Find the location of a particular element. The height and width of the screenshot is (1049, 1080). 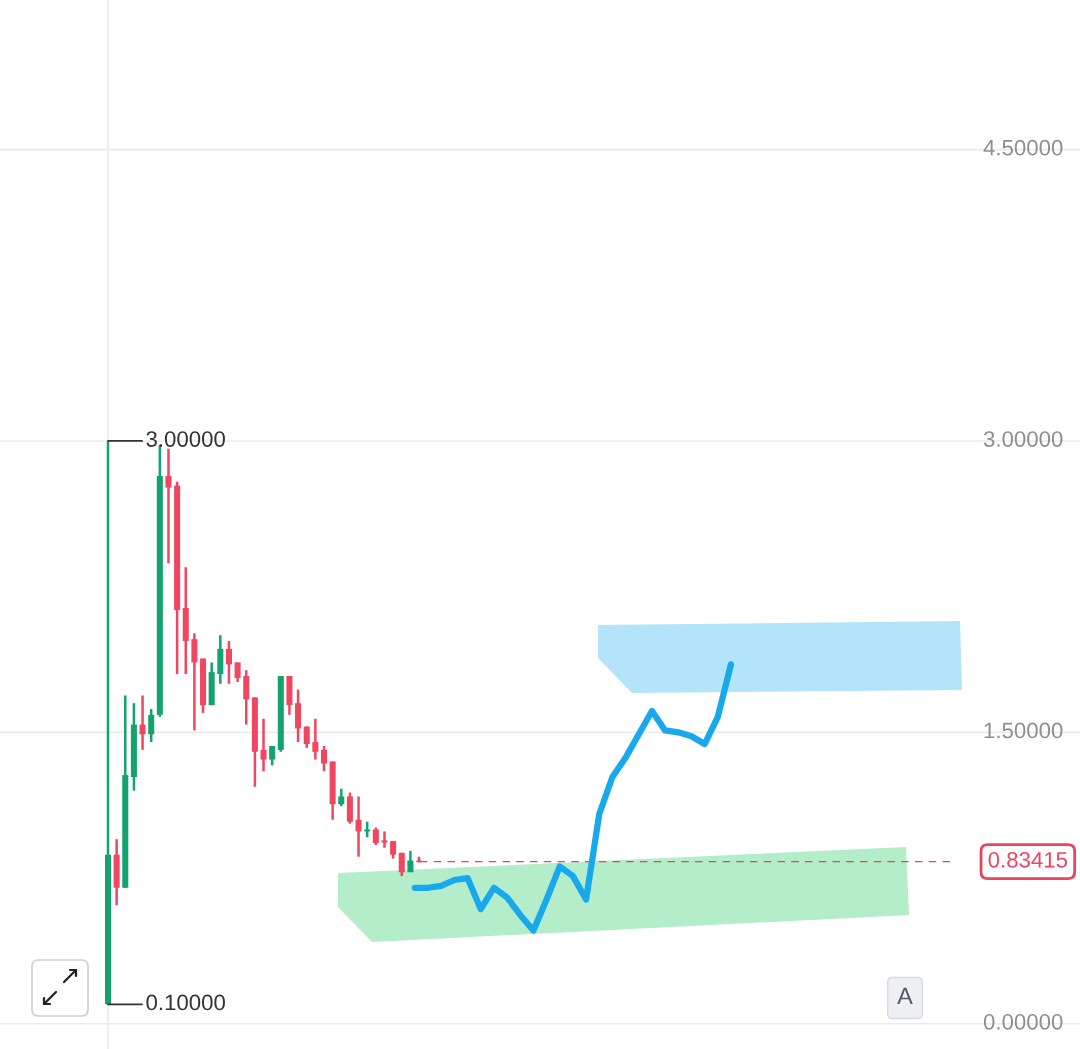

annotation: 0.10000 is located at coordinates (185, 1002).